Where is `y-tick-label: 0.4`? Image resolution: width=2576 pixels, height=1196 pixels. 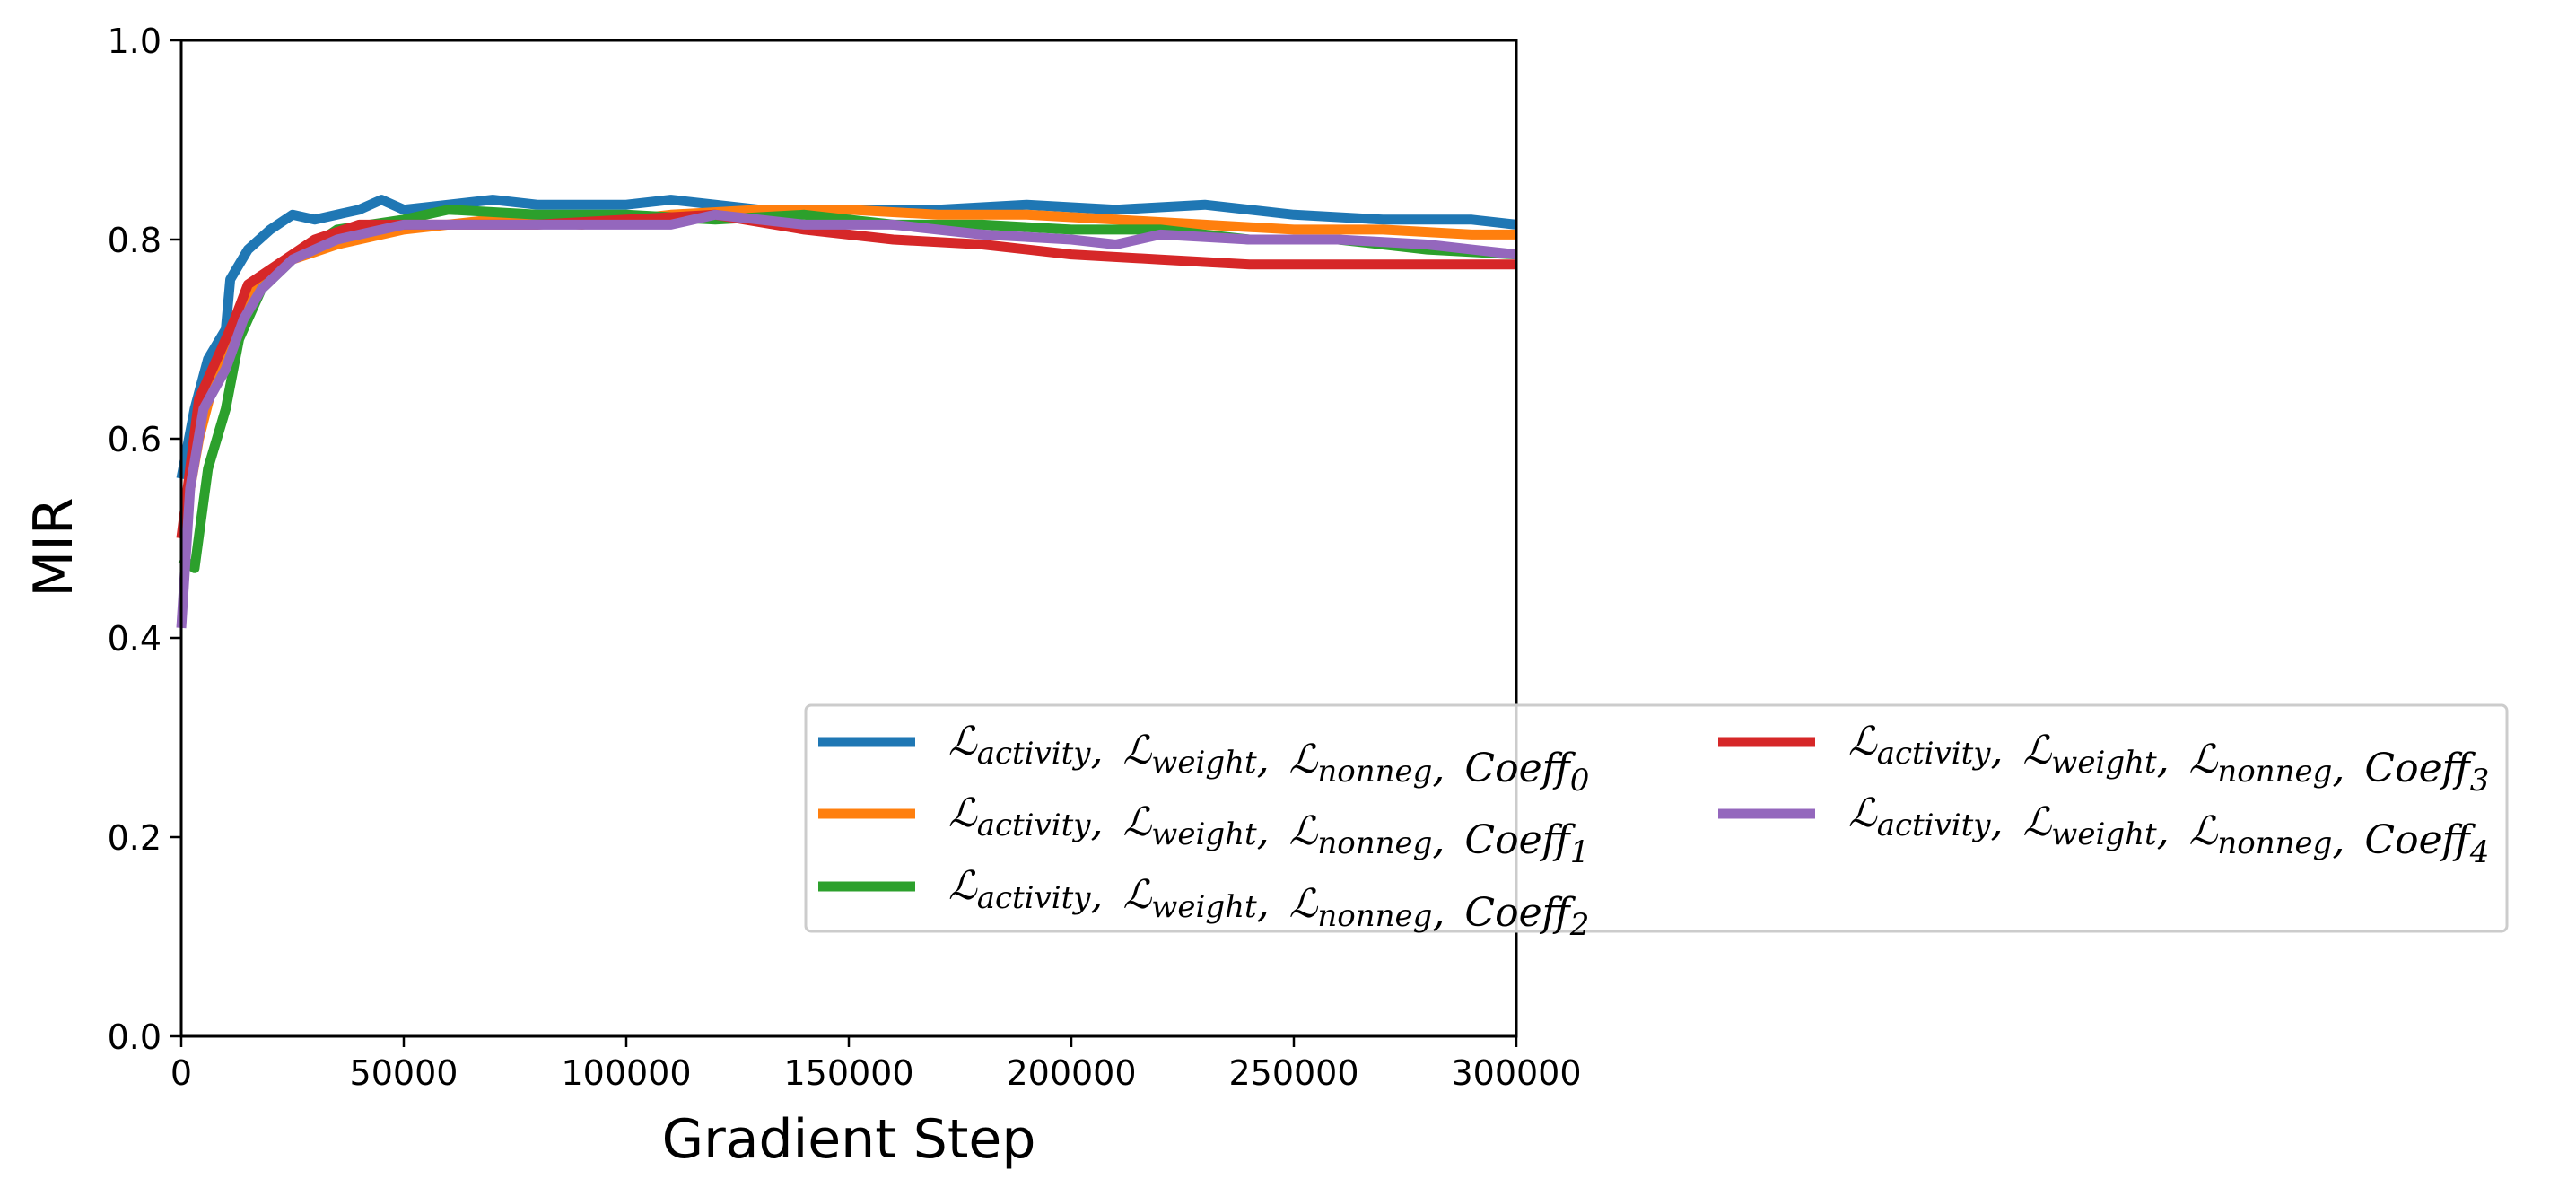
y-tick-label: 0.4 is located at coordinates (135, 639).